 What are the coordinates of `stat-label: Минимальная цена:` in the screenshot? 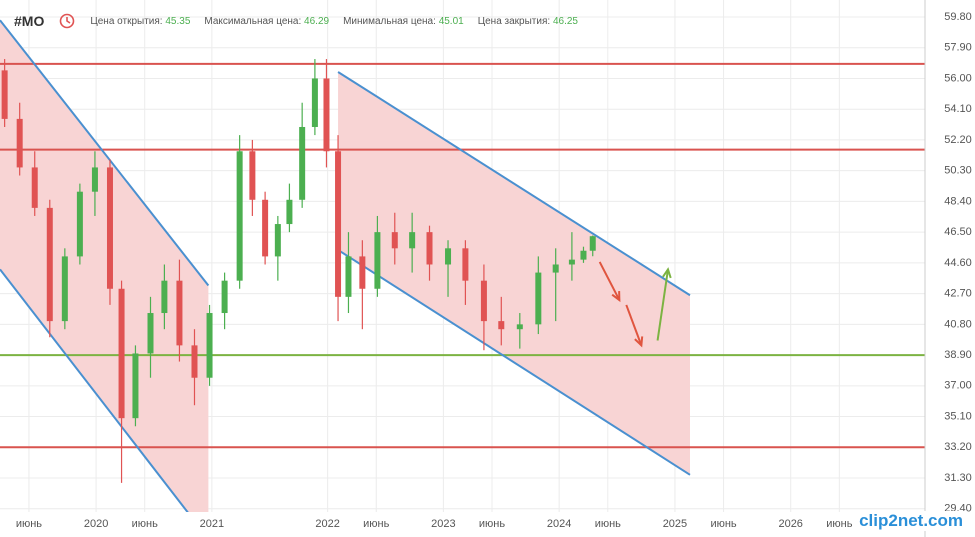 It's located at (389, 21).